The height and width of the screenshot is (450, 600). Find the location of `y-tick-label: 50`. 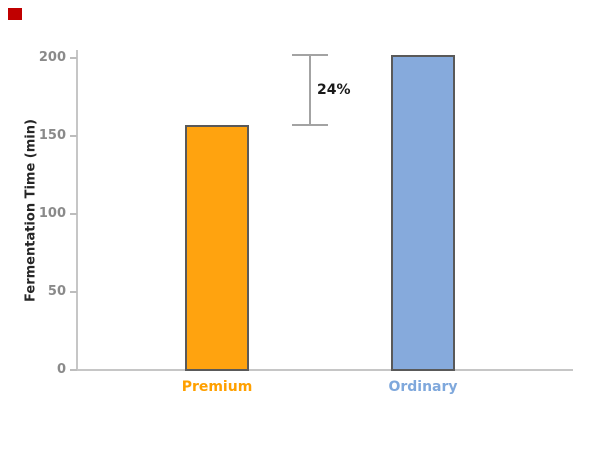

y-tick-label: 50 is located at coordinates (56, 291).